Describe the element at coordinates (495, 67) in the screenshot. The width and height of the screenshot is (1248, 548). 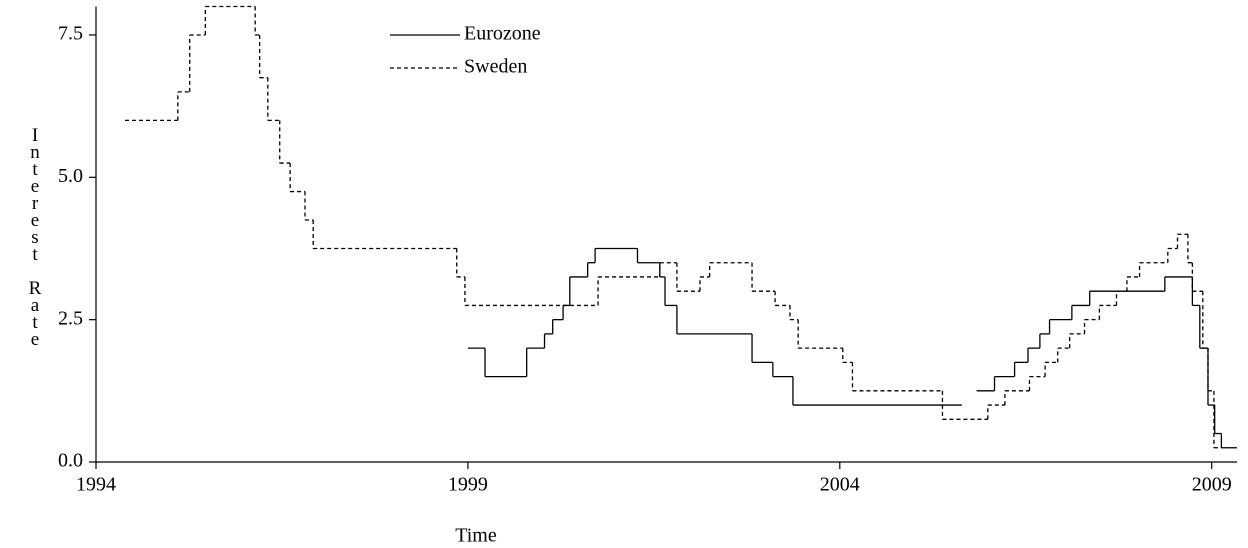
I see `legend-label: Sweden` at that location.